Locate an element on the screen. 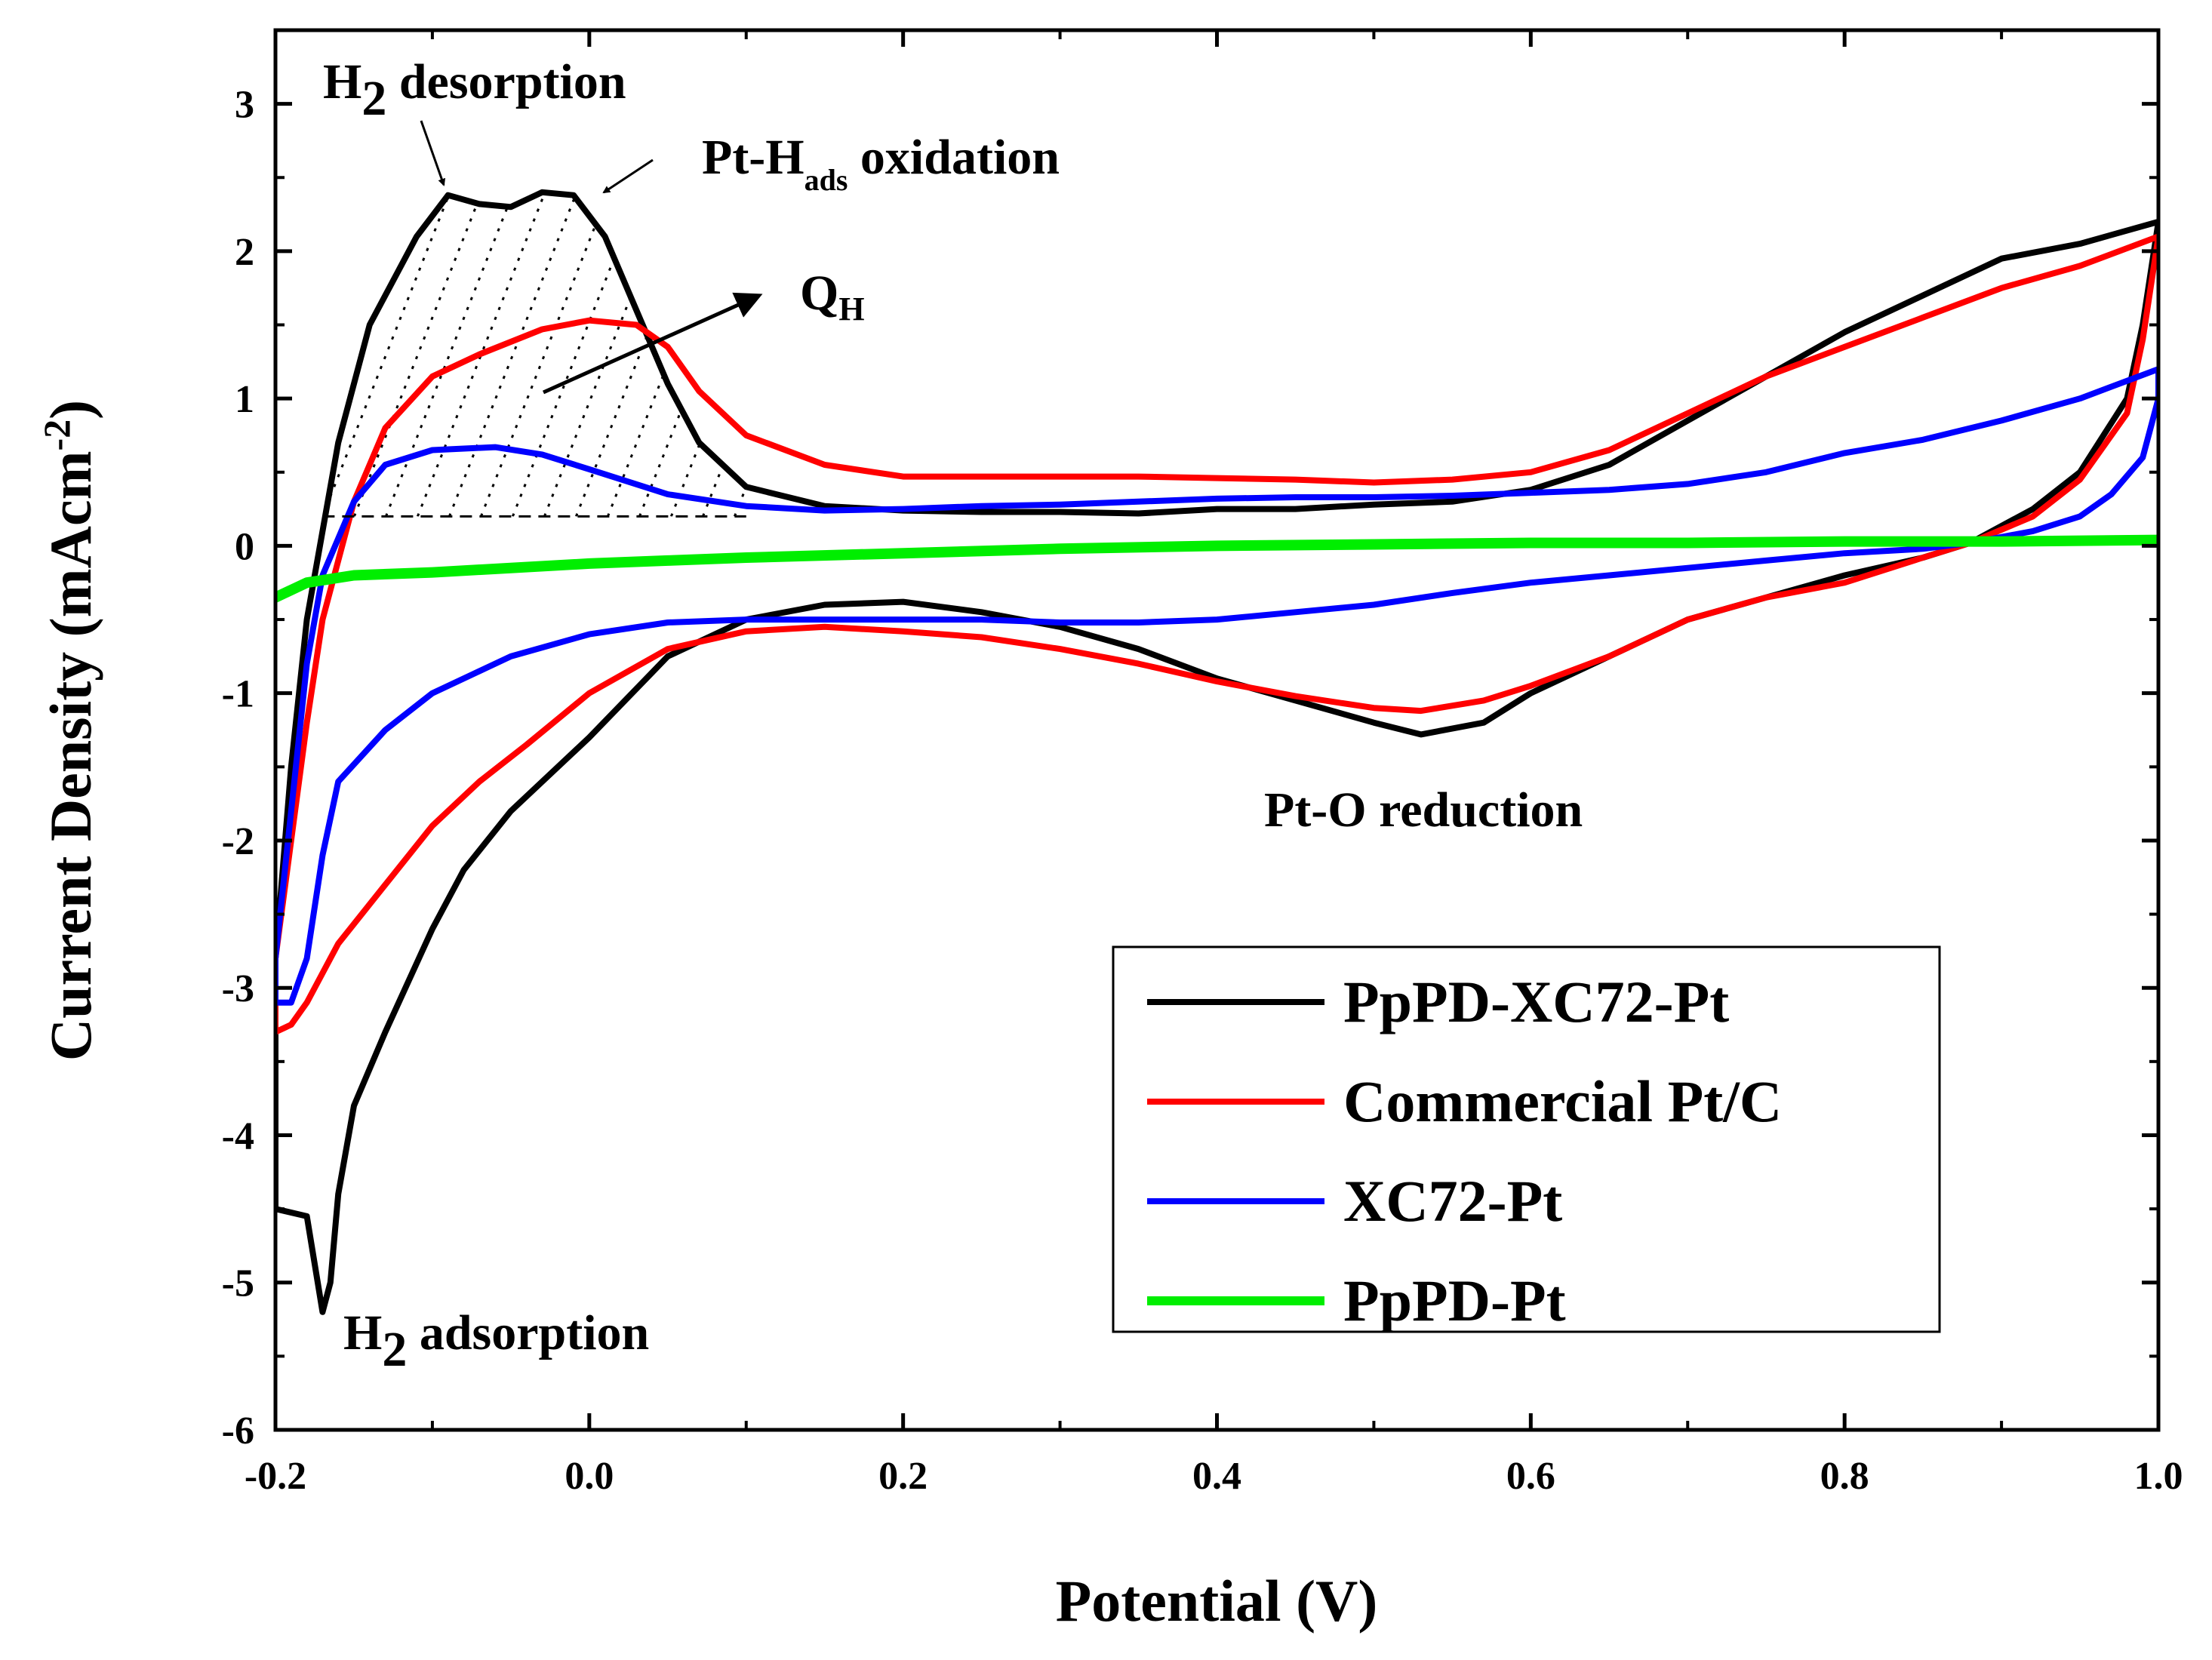 The width and height of the screenshot is (2212, 1660). series-line-pppd-pt is located at coordinates (1216, 568).